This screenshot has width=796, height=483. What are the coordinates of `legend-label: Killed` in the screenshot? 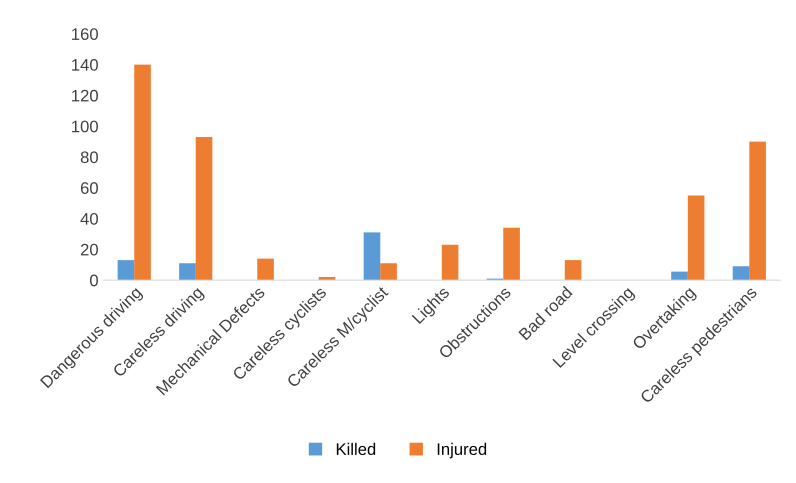 It's located at (356, 449).